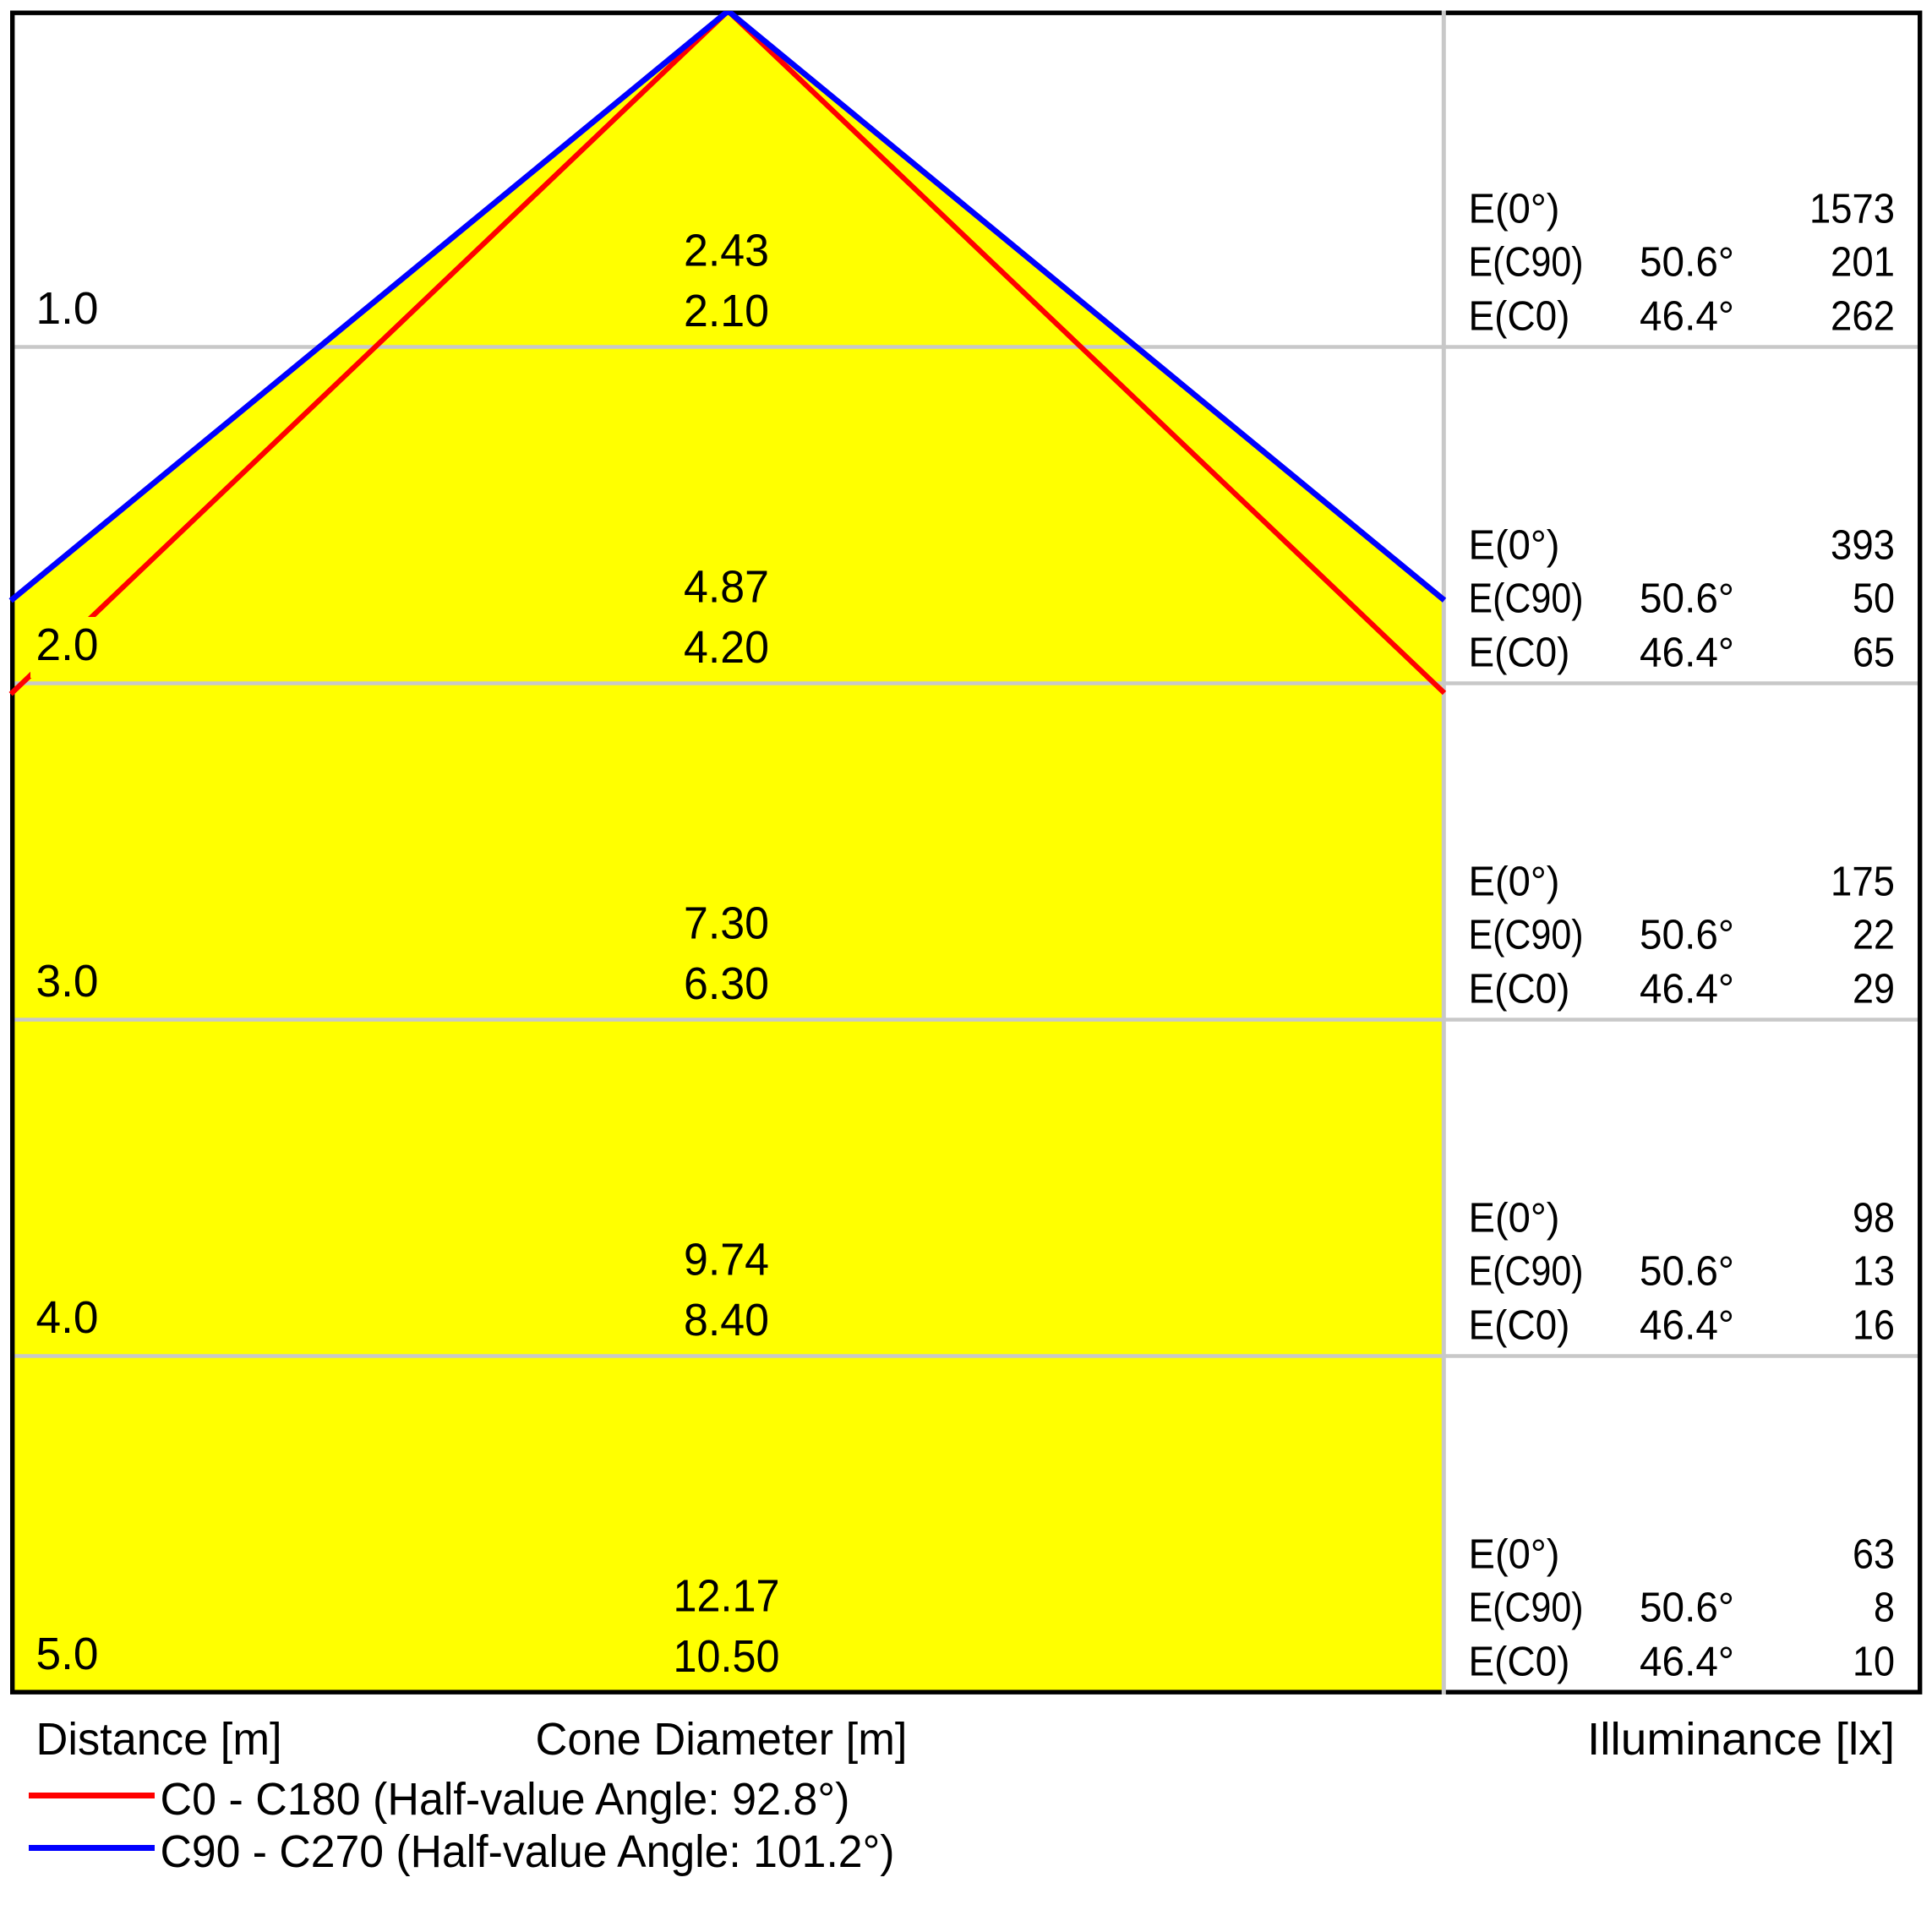 The width and height of the screenshot is (1932, 1932). I want to click on svg-text: 8.40, so click(726, 1320).